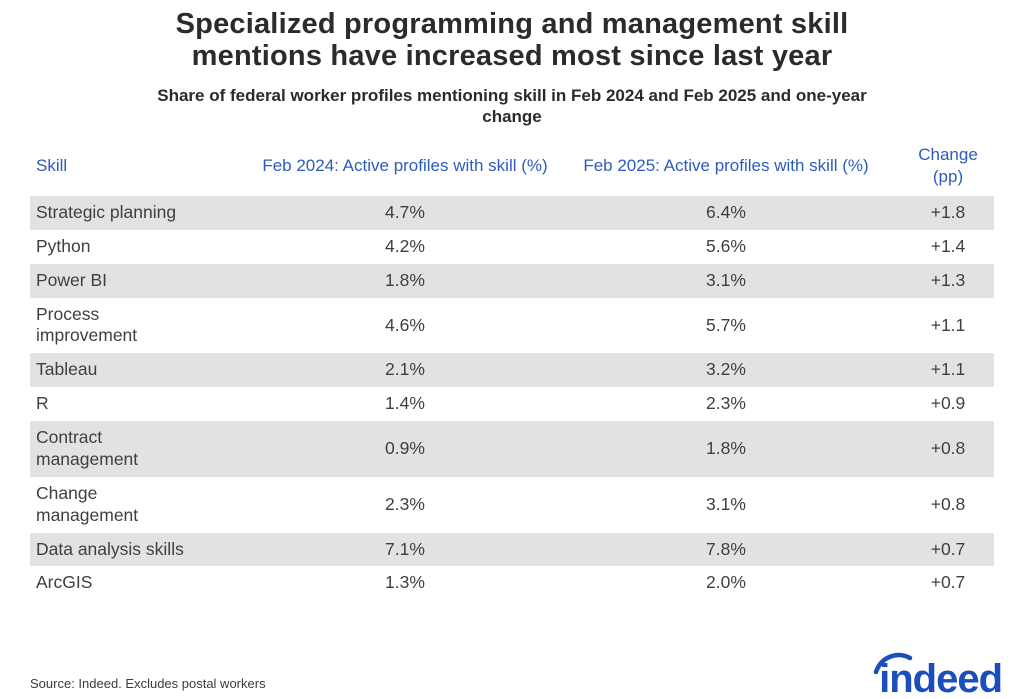 Image resolution: width=1024 pixels, height=699 pixels. I want to click on cell-skill: Power BI, so click(71, 279).